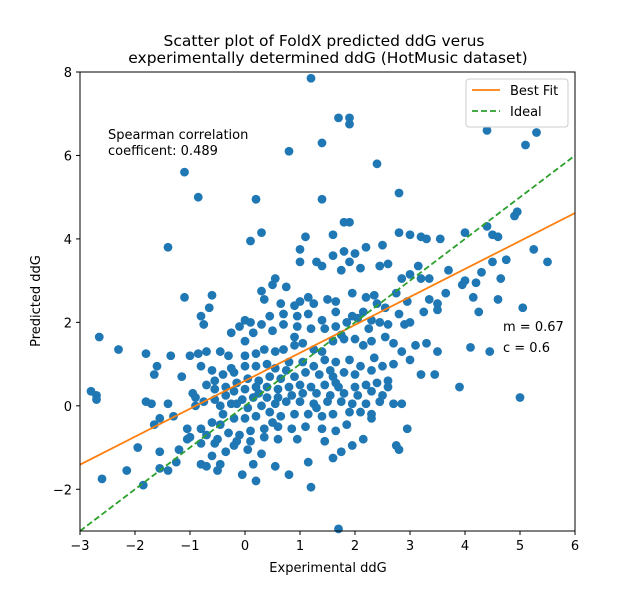 This screenshot has height=598, width=640. Describe the element at coordinates (163, 151) in the screenshot. I see `spearman-annotation-line-2: coefficent: 0.489` at that location.